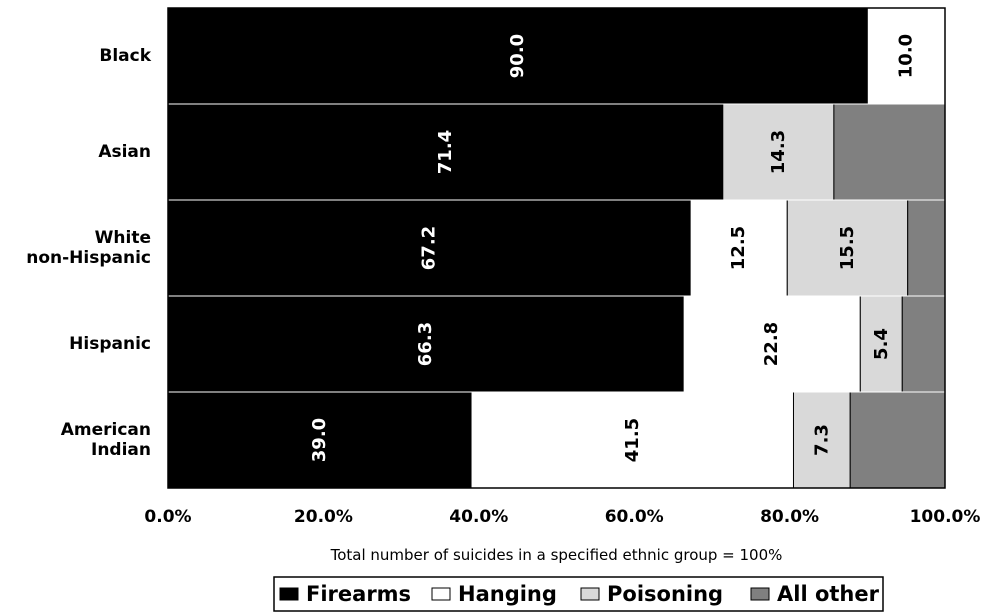 The width and height of the screenshot is (987, 614). I want to click on data-label-hispanic-firearms: 66.3, so click(425, 344).